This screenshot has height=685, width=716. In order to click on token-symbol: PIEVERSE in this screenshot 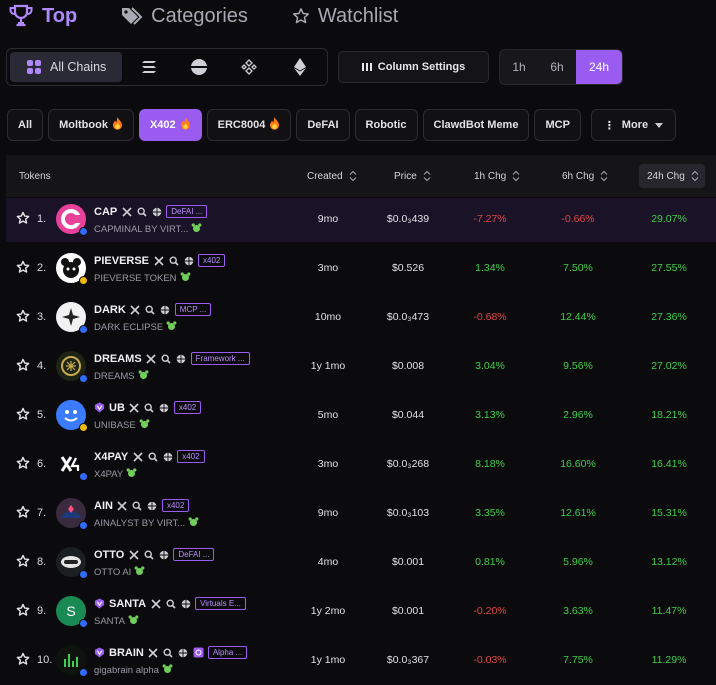, I will do `click(122, 260)`.